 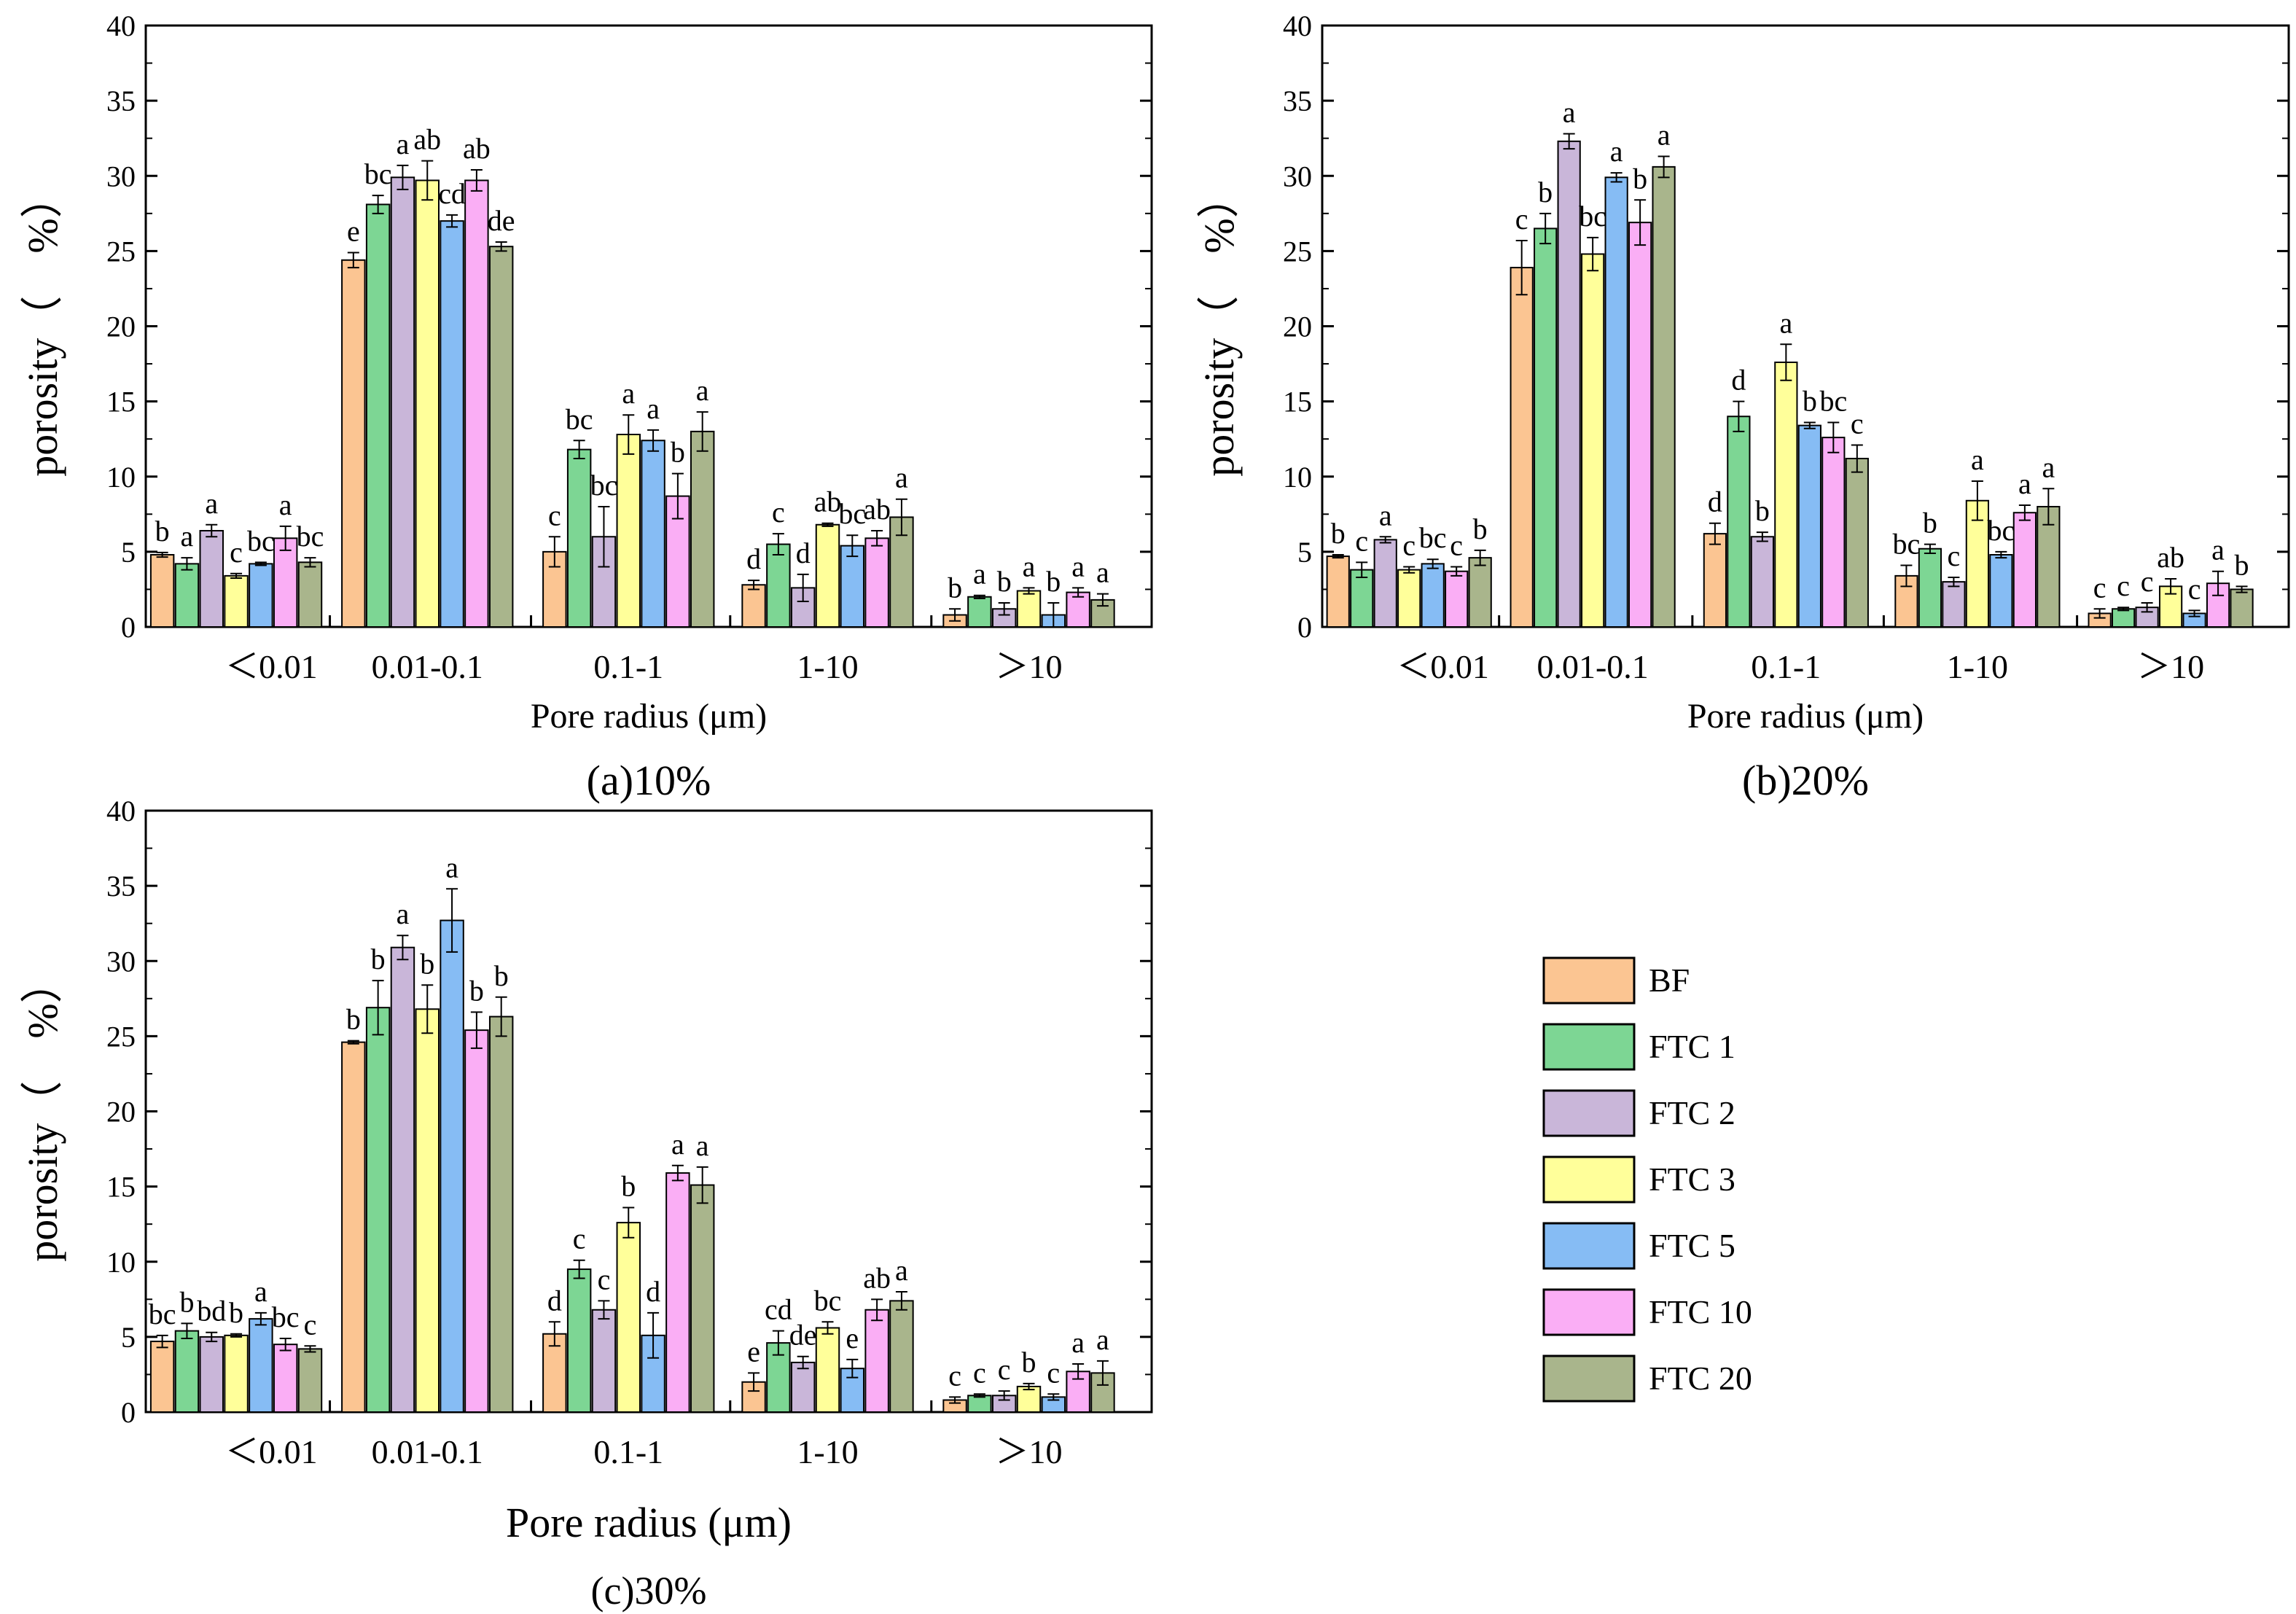 What do you see at coordinates (803, 1335) in the screenshot?
I see `significance-letter: de` at bounding box center [803, 1335].